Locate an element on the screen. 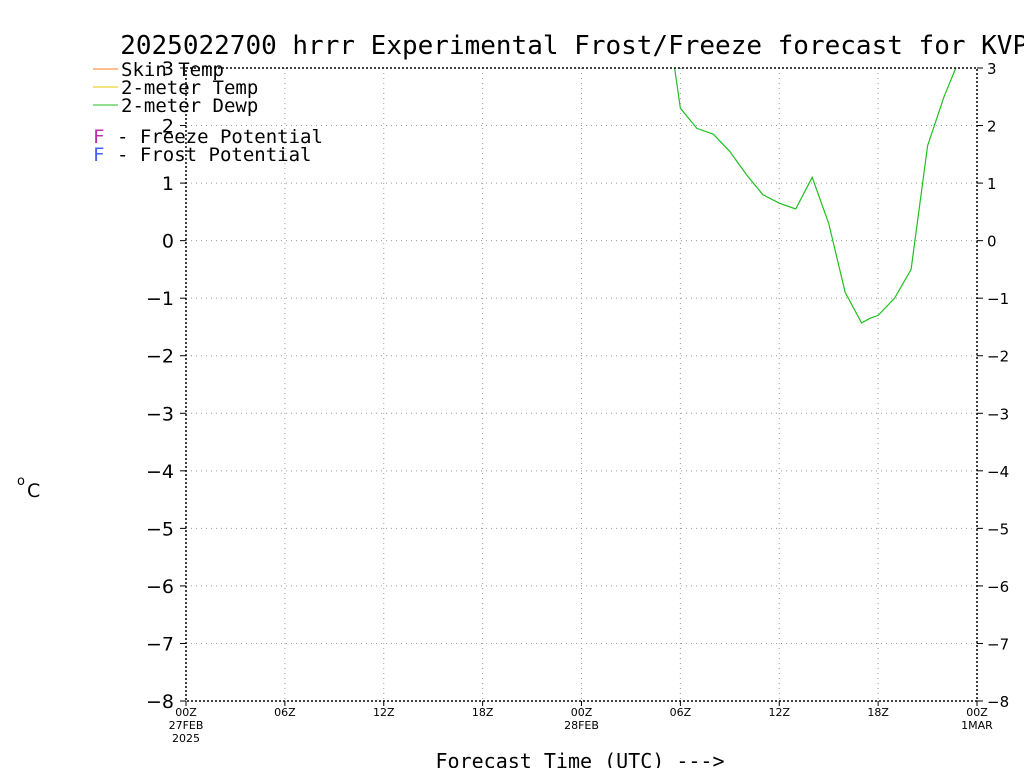 The image size is (1024, 768). ytick-label-right: 2 is located at coordinates (992, 127).